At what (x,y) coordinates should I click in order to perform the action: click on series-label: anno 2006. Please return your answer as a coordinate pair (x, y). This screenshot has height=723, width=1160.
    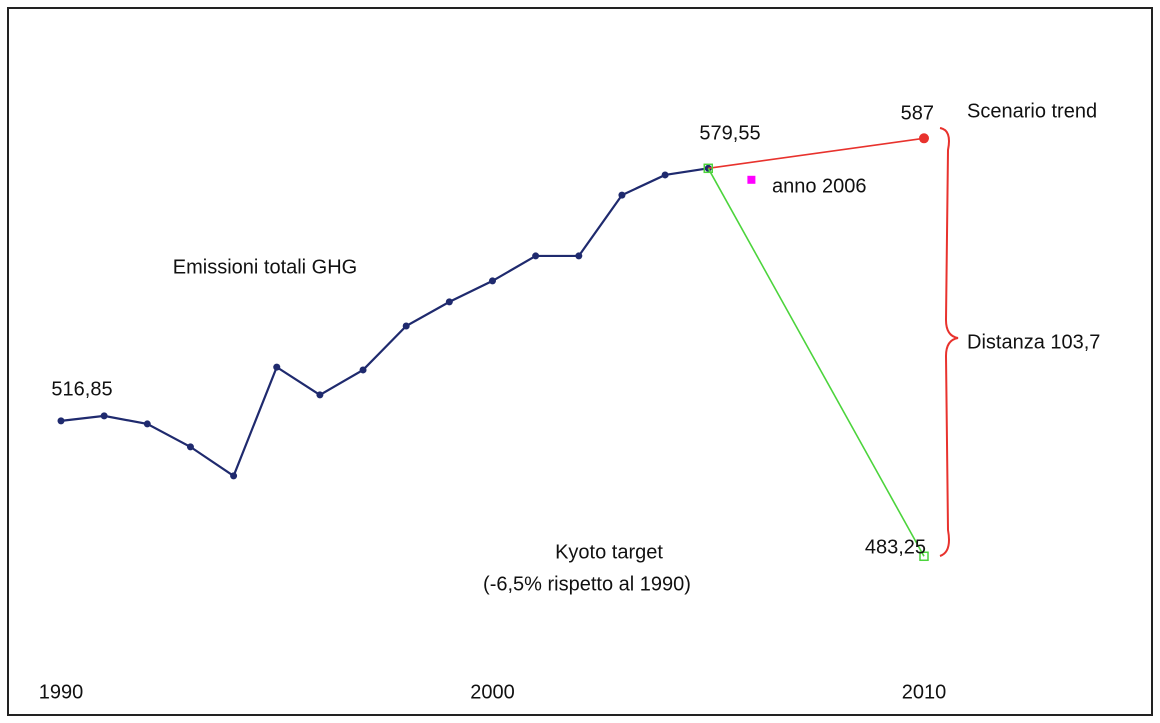
    Looking at the image, I should click on (819, 186).